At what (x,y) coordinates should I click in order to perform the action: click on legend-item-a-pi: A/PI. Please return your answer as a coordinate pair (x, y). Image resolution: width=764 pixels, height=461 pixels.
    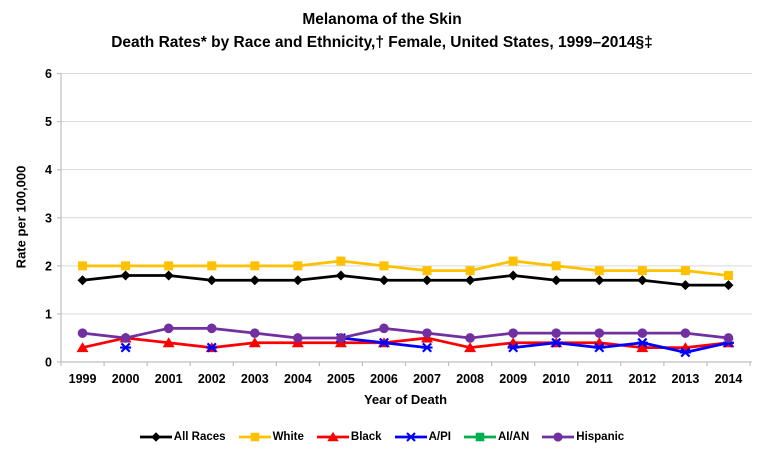
    Looking at the image, I should click on (422, 437).